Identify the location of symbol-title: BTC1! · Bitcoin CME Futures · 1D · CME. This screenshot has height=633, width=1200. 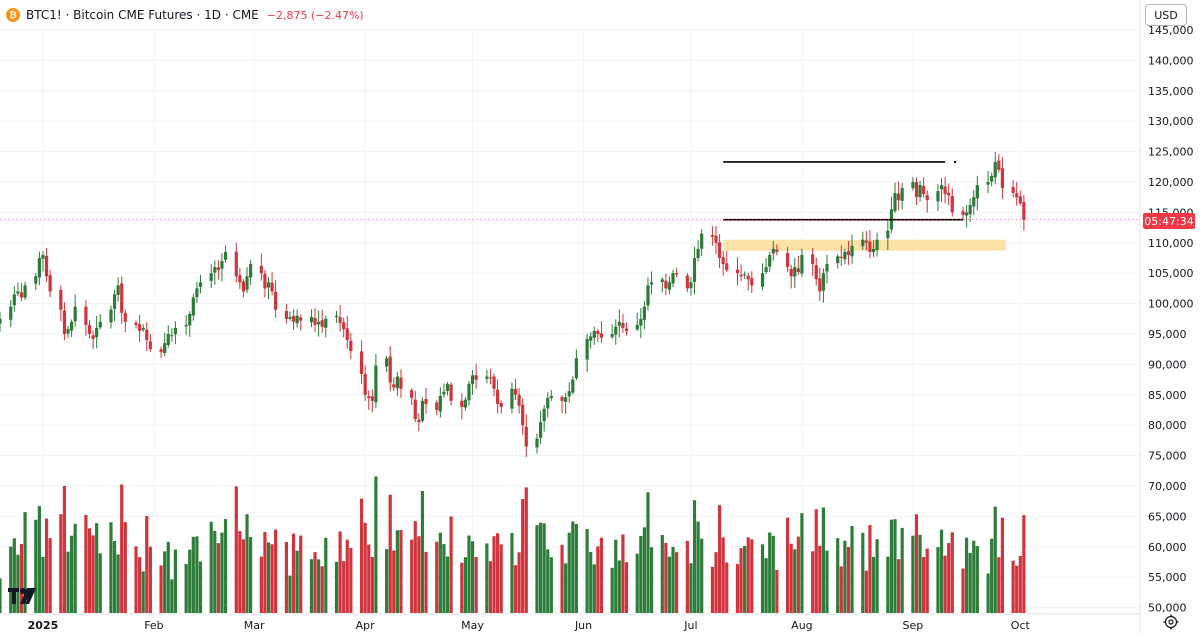
(142, 15).